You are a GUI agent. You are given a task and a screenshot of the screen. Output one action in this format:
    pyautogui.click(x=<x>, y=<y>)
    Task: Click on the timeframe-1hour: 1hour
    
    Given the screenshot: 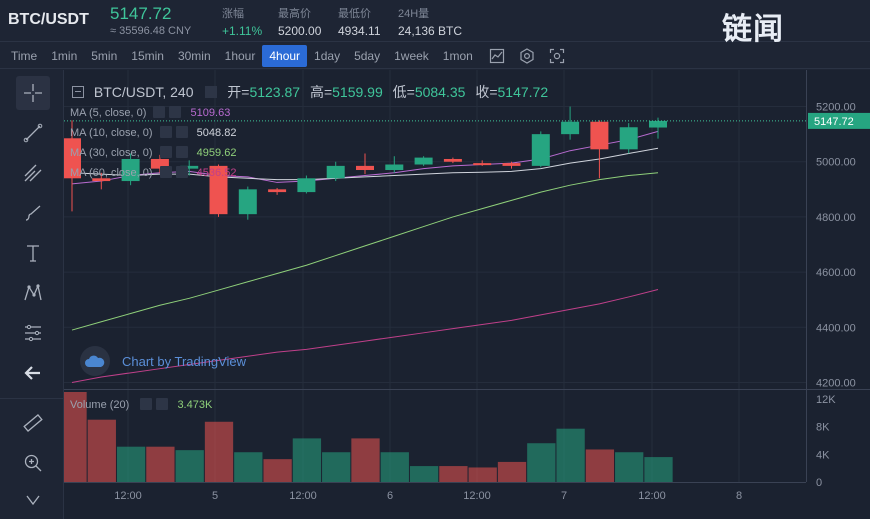 What is the action you would take?
    pyautogui.click(x=240, y=55)
    